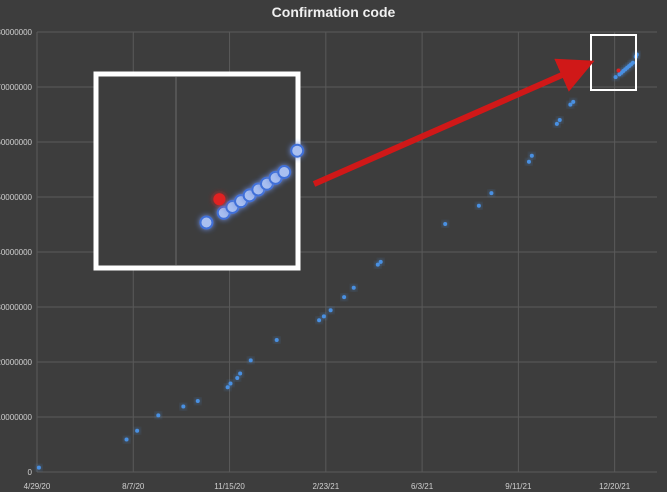 The height and width of the screenshot is (492, 667). What do you see at coordinates (16, 197) in the screenshot?
I see `y-tick-label: 50000000` at bounding box center [16, 197].